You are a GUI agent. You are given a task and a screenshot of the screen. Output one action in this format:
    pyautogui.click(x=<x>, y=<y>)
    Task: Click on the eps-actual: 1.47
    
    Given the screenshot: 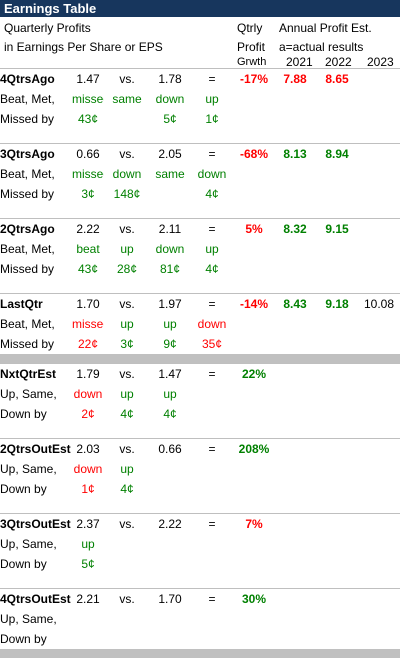 What is the action you would take?
    pyautogui.click(x=88, y=78)
    